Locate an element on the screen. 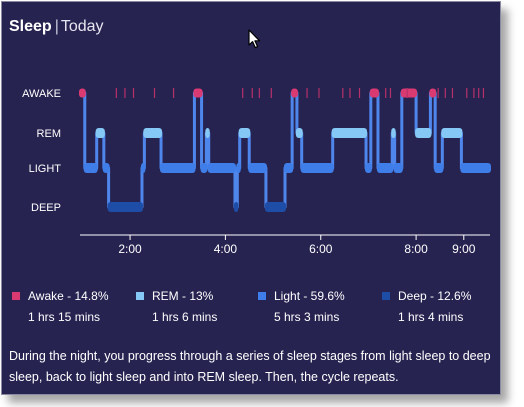 Image resolution: width=524 pixels, height=407 pixels. title-subtitle: Today is located at coordinates (82, 26).